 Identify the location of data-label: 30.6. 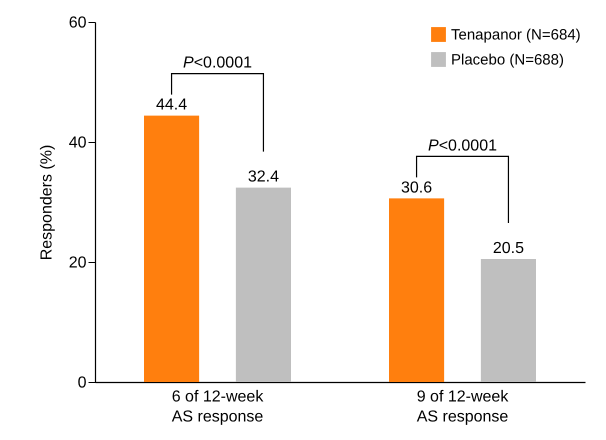
(416, 187).